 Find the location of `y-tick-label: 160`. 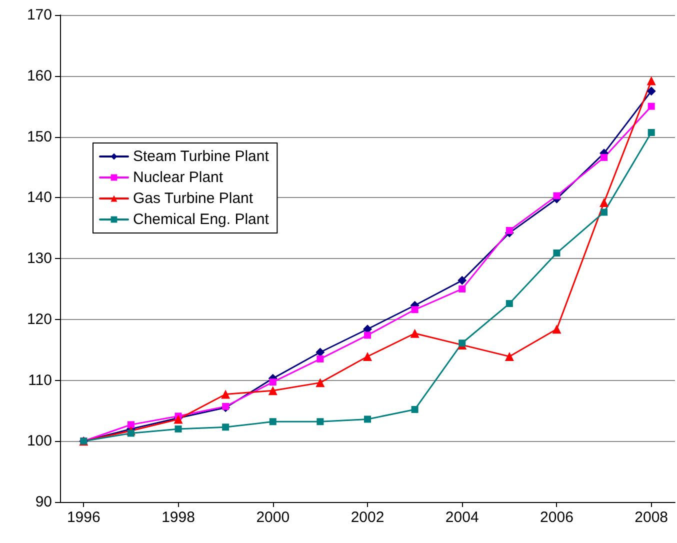

y-tick-label: 160 is located at coordinates (39, 75).